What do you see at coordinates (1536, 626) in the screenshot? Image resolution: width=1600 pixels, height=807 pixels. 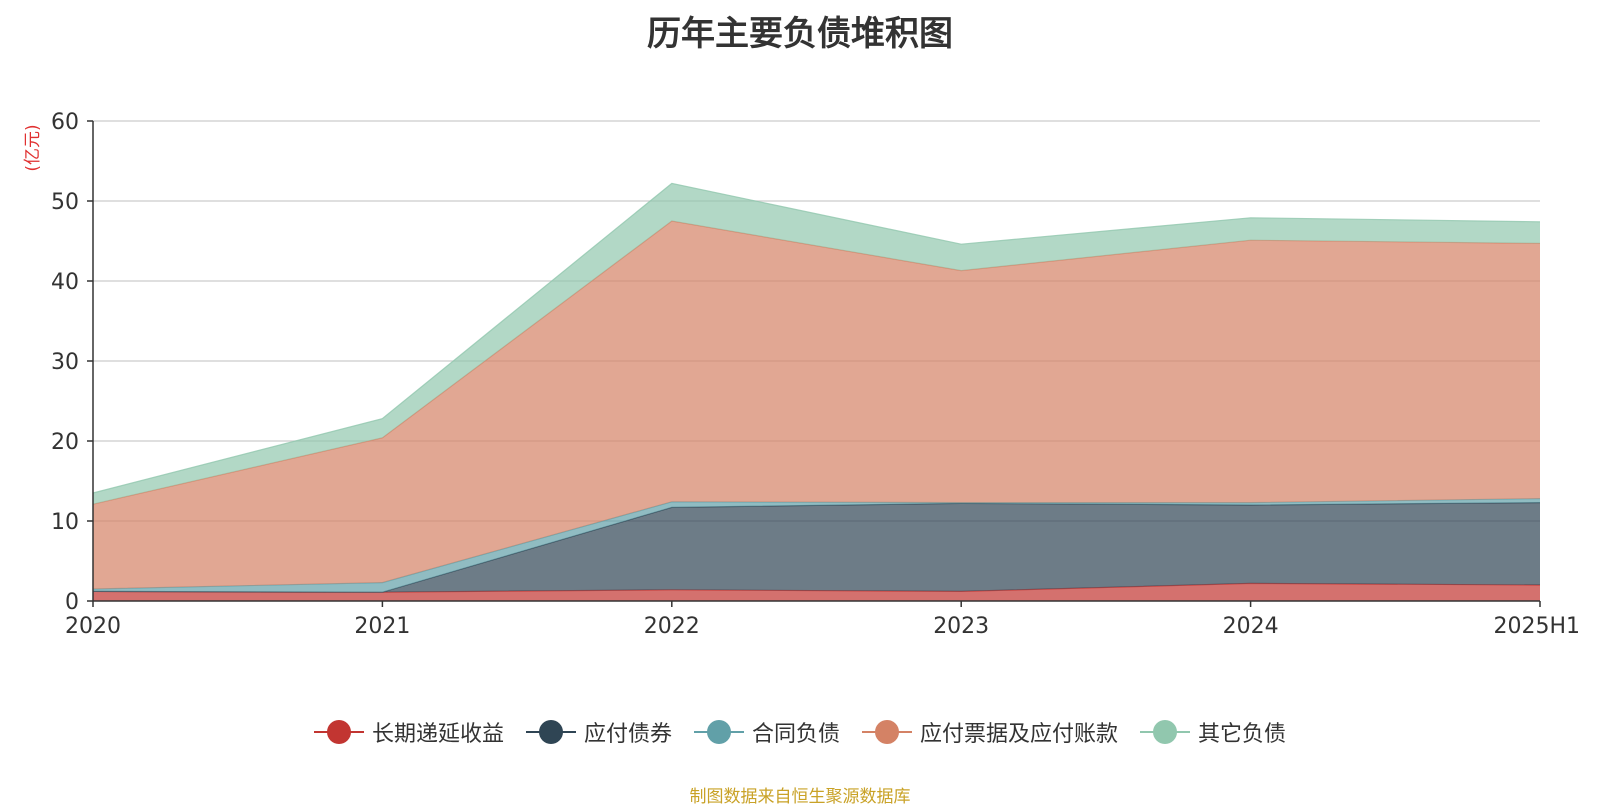 I see `x-tick-label-5: 2025H1` at bounding box center [1536, 626].